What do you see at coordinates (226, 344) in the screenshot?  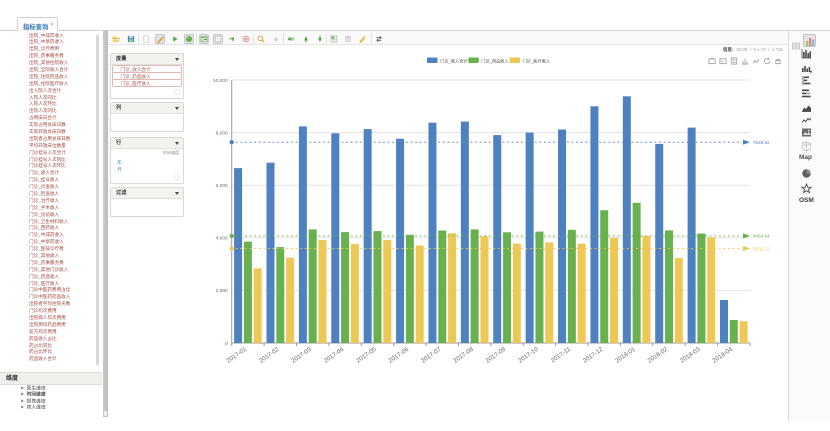 I see `svg-text: 0` at bounding box center [226, 344].